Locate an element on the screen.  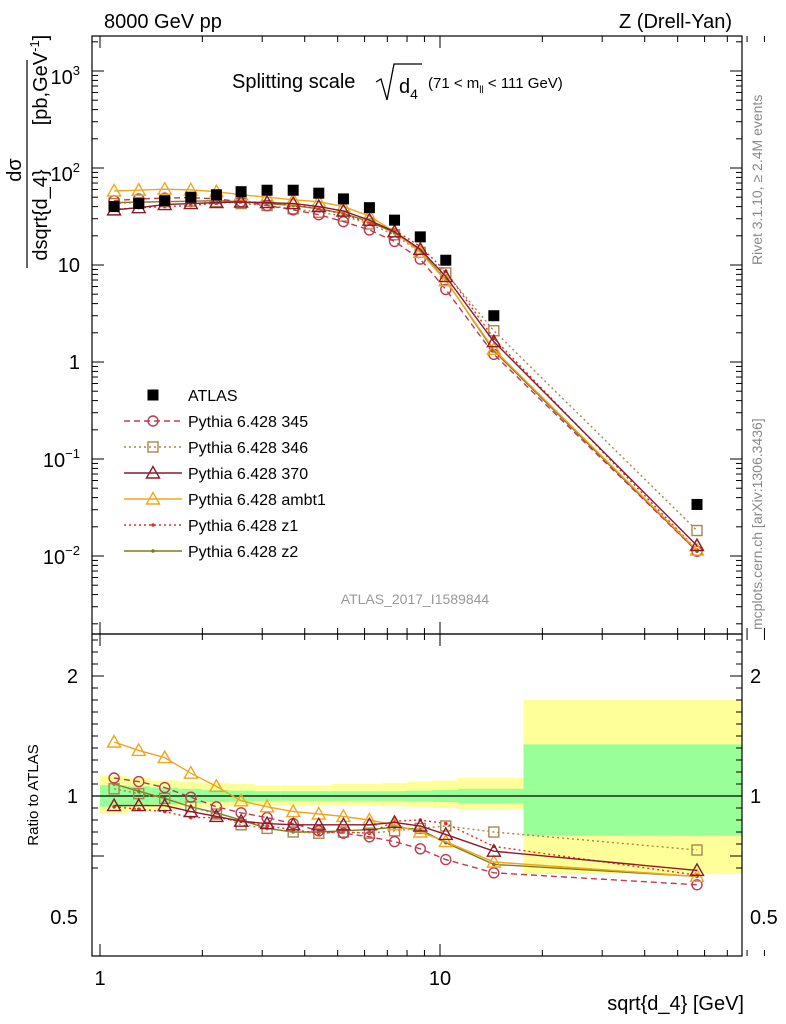
y-label-unit: [pb,GeV-1] is located at coordinates (39, 80).